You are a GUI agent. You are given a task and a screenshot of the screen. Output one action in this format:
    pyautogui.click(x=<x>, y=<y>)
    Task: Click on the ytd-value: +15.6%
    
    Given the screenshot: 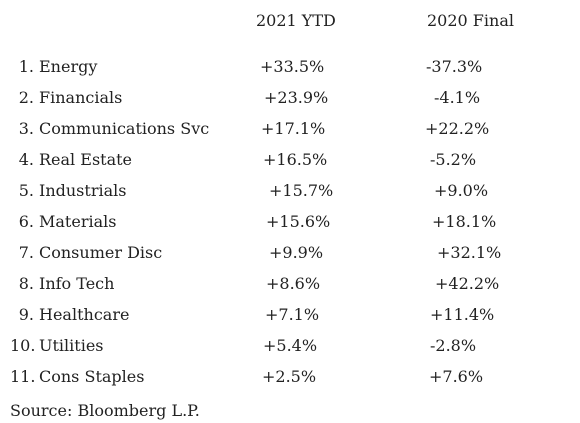 What is the action you would take?
    pyautogui.click(x=298, y=221)
    